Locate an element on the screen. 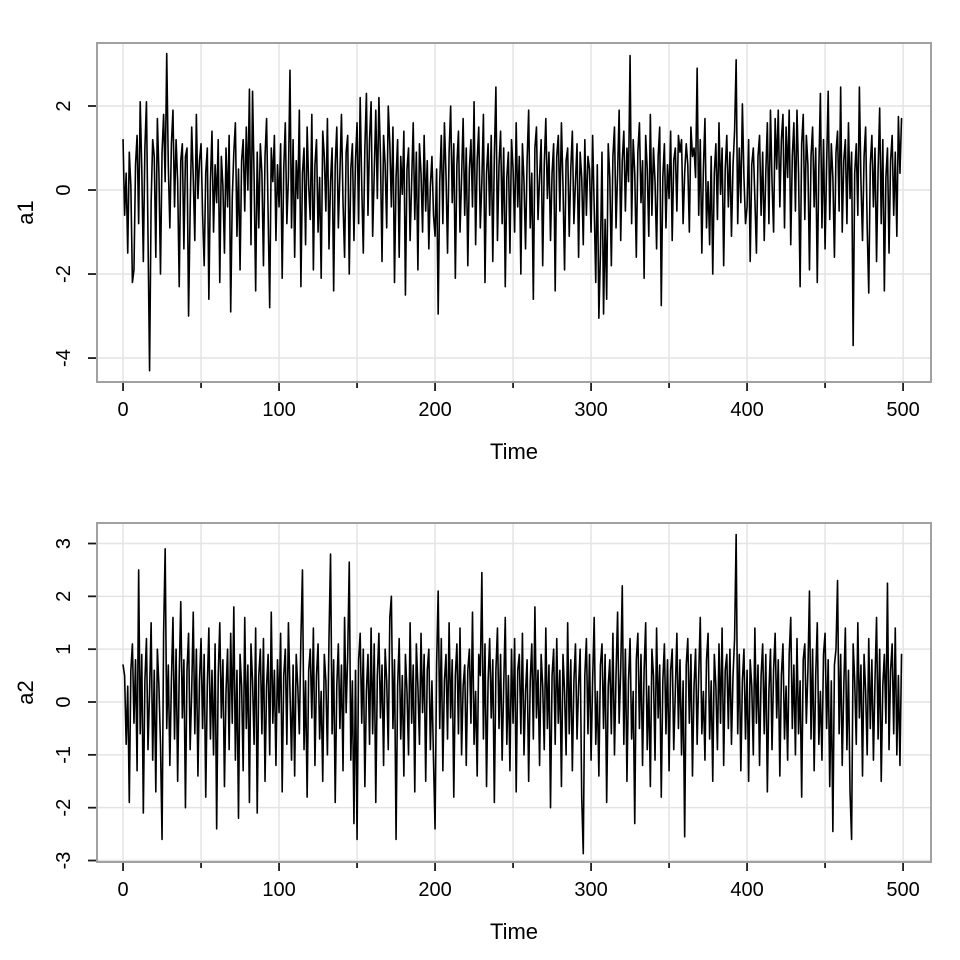  y-tick-label: -3 is located at coordinates (64, 861).